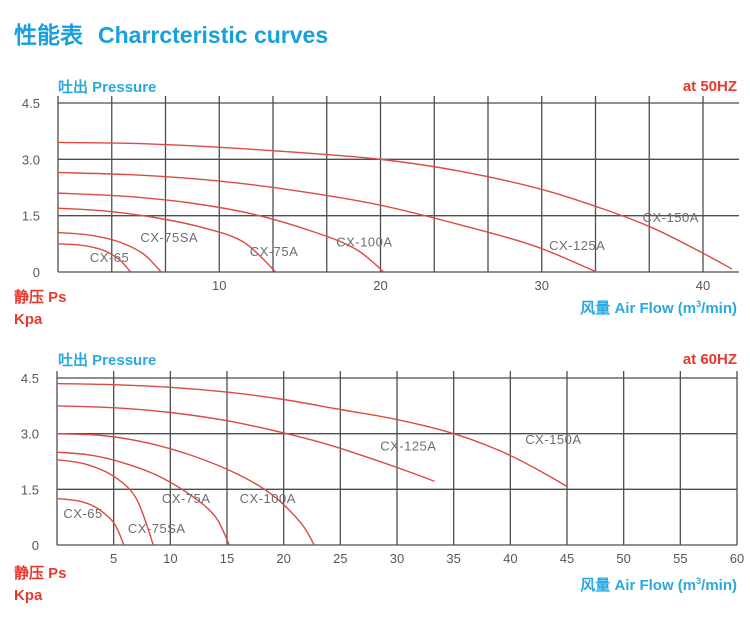  Describe the element at coordinates (709, 359) in the screenshot. I see `chart-60hz-freq-label: at 60HZ` at that location.